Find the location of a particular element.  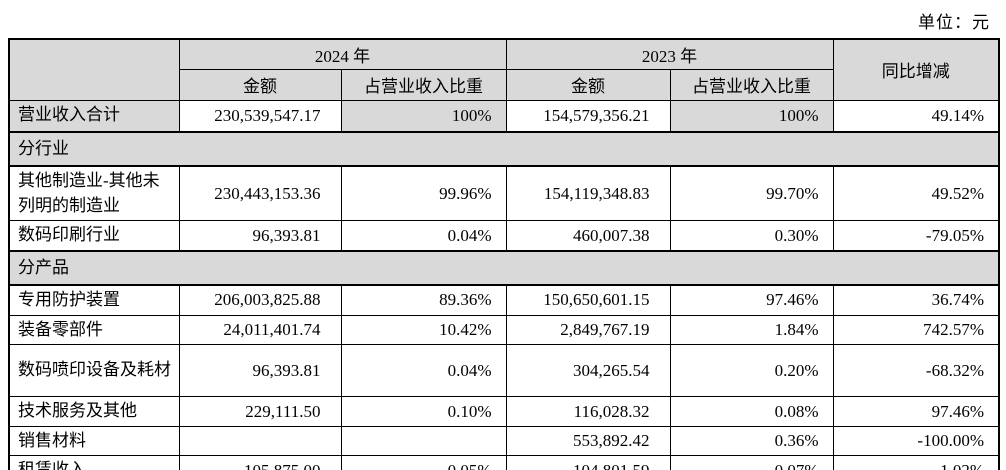

section-row-by-product: 分产品 is located at coordinates (504, 267).